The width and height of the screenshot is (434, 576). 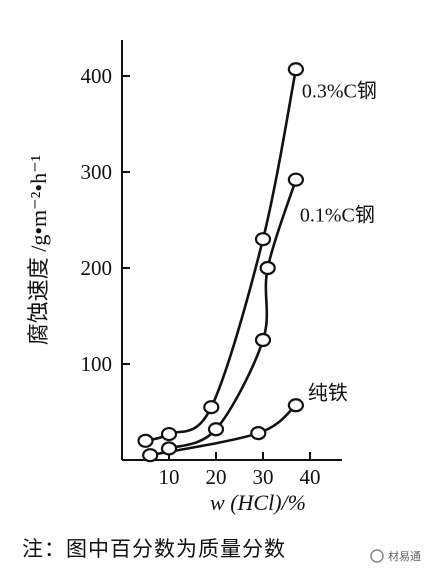 What do you see at coordinates (263, 477) in the screenshot?
I see `x-tick-label: 30` at bounding box center [263, 477].